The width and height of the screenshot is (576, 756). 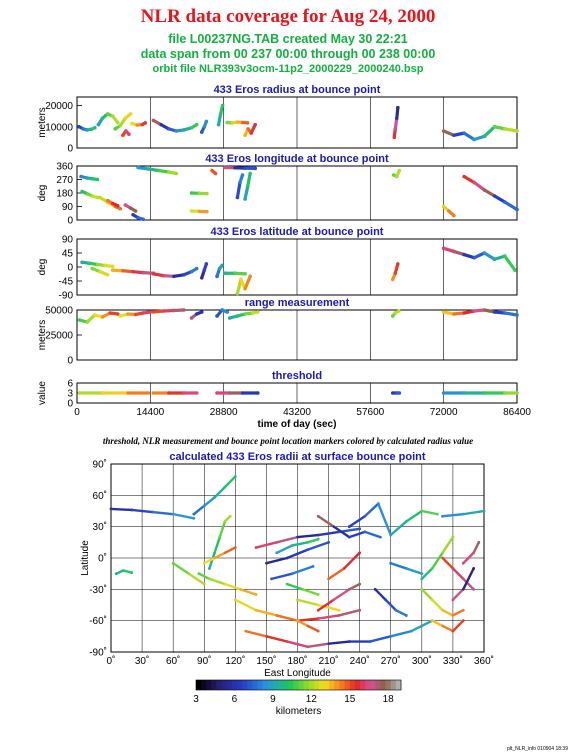 I want to click on x-tick-label: 43200, so click(x=297, y=412).